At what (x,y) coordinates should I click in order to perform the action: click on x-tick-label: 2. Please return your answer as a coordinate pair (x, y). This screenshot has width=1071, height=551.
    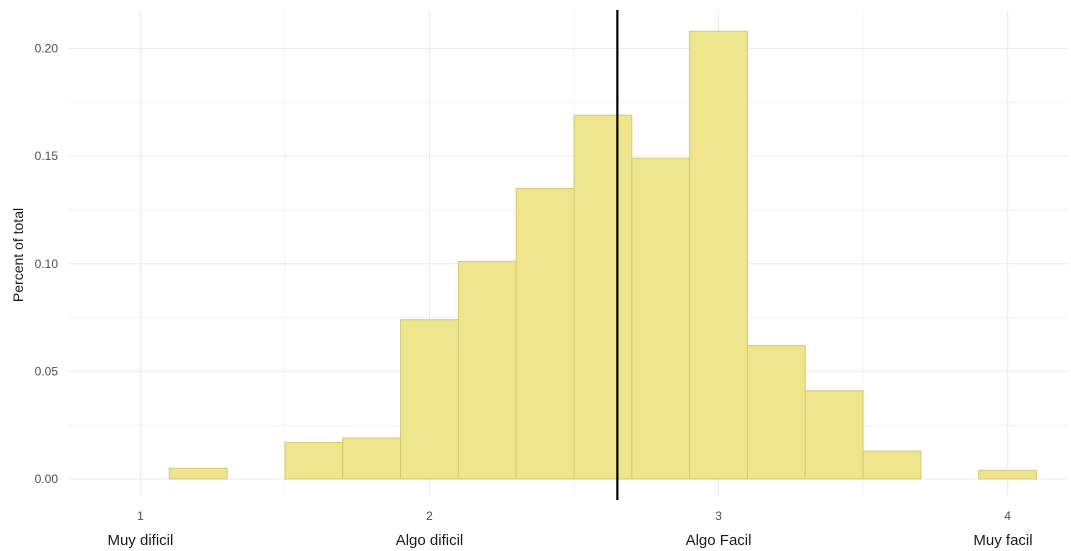
    Looking at the image, I should click on (429, 516).